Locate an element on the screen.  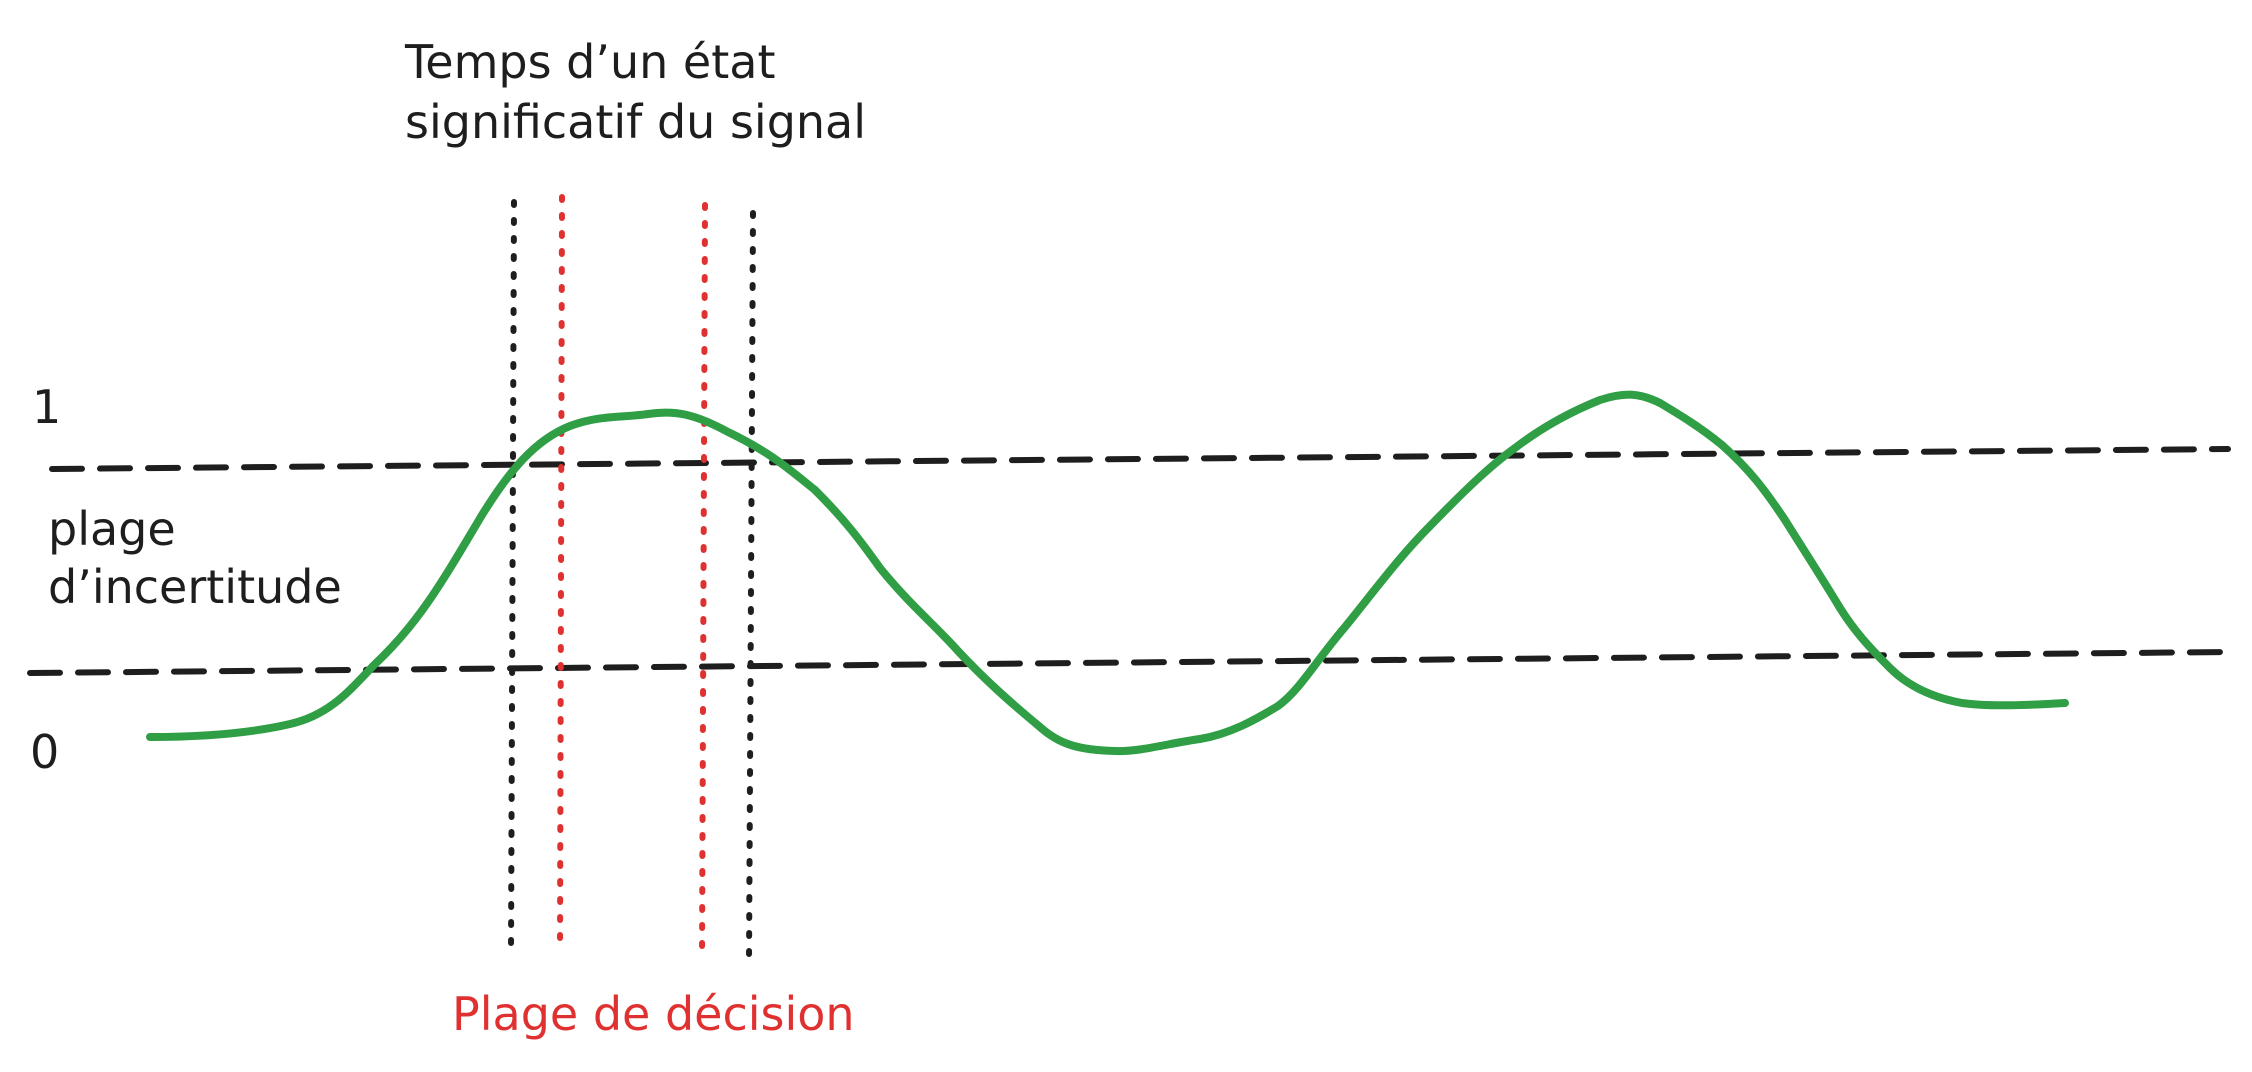
level-low-label: 0 is located at coordinates (44, 752).